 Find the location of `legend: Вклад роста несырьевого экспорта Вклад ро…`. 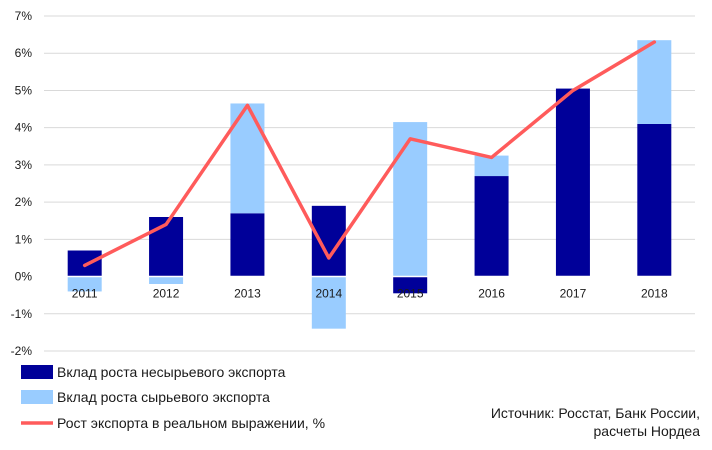

legend: Вклад роста несырьевого экспорта Вклад ро… is located at coordinates (173, 397).